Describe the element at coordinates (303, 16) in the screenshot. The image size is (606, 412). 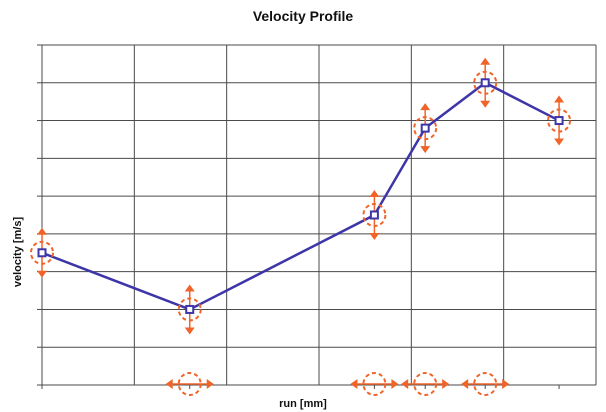
I see `chart-title: Velocity Profile` at that location.